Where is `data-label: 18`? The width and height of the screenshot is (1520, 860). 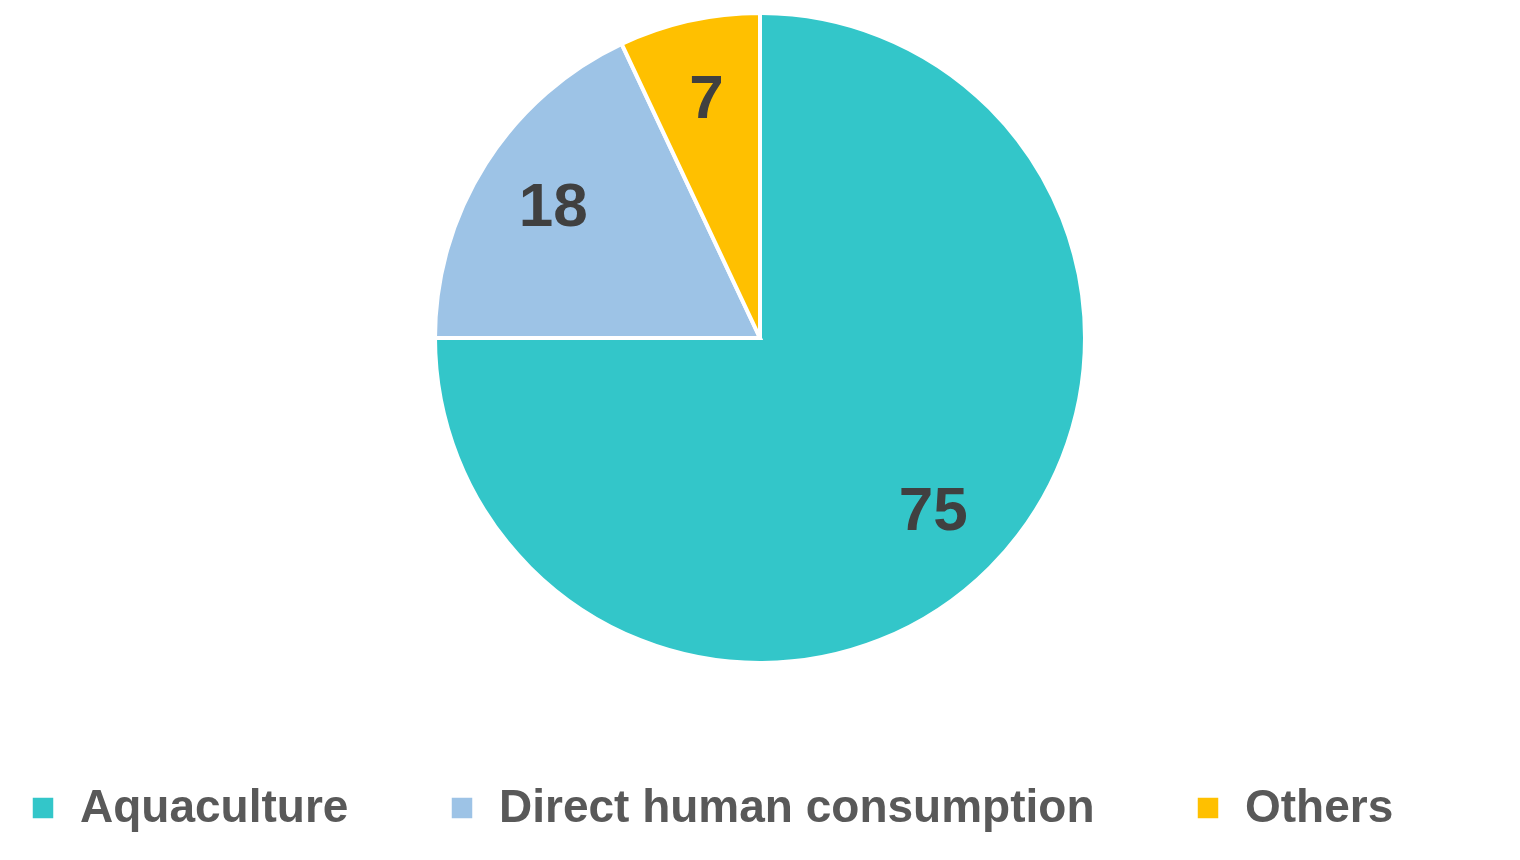
data-label: 18 is located at coordinates (553, 204).